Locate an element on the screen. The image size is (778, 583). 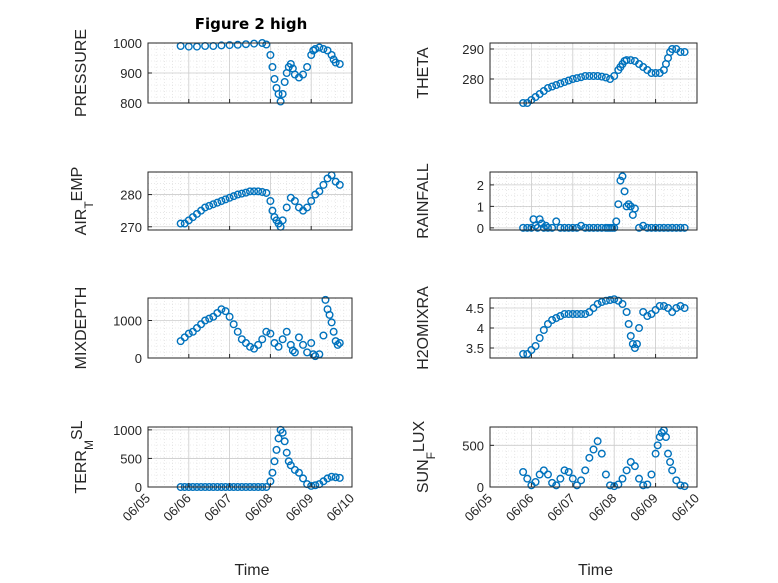
subplot-rainfall: 0 1 2 RAINFALL is located at coordinates (556, 201).